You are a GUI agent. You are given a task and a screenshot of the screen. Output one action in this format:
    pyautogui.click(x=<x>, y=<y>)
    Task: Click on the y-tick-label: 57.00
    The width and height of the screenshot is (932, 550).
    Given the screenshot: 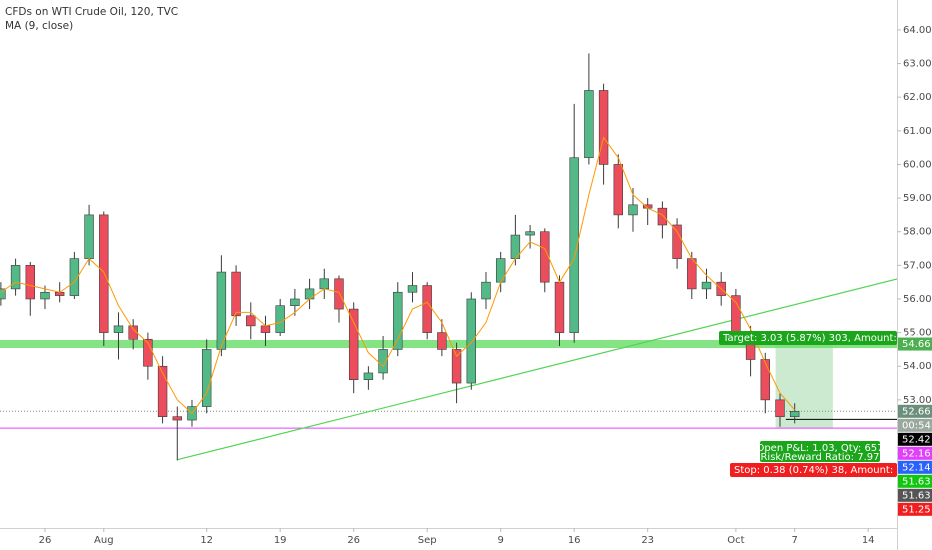 What is the action you would take?
    pyautogui.click(x=917, y=265)
    